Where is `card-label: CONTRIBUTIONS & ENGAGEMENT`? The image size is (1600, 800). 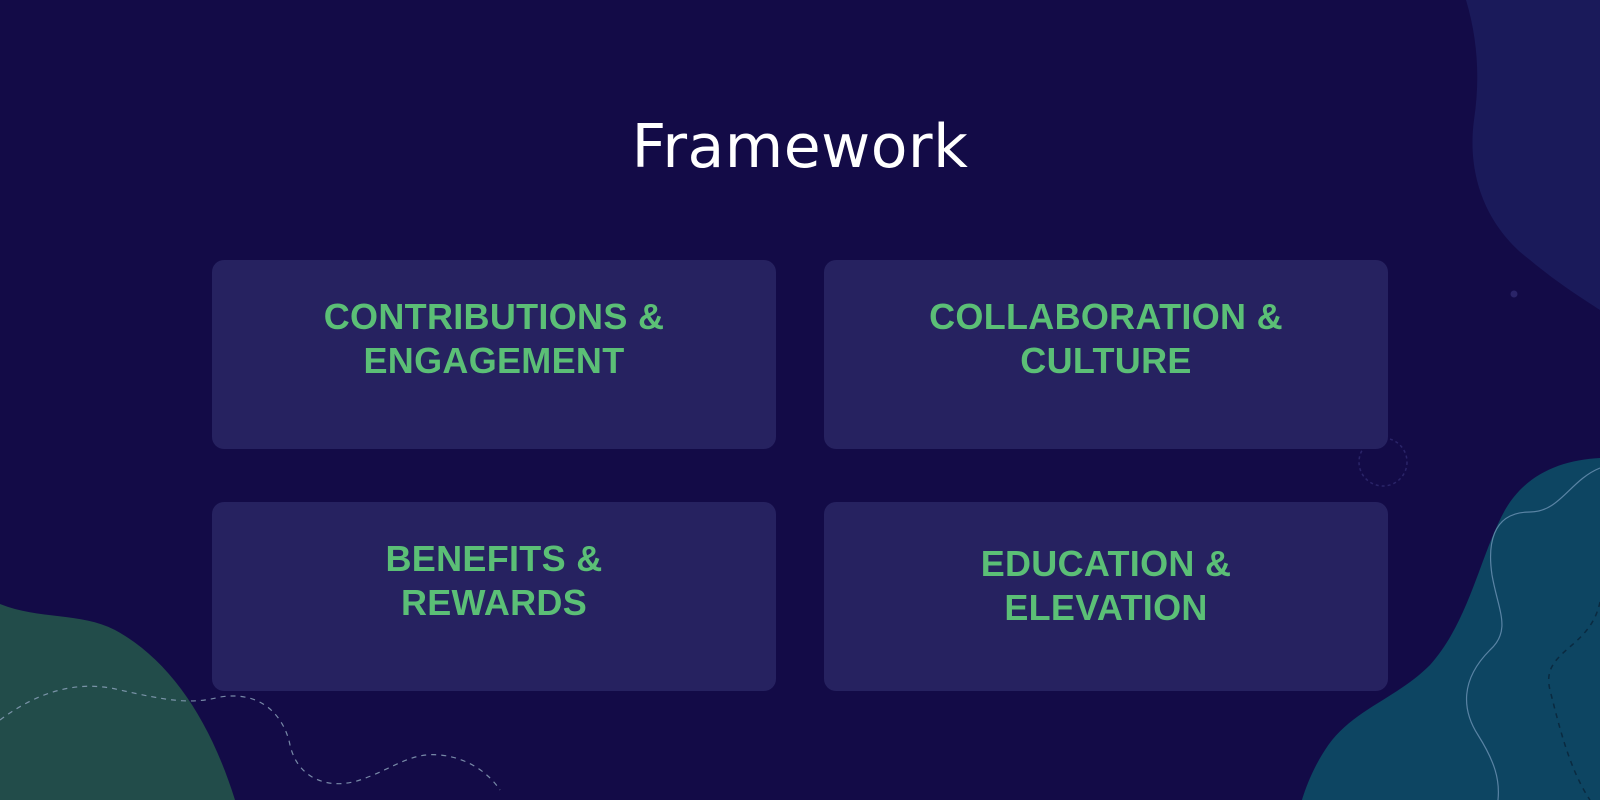
card-label: CONTRIBUTIONS & ENGAGEMENT is located at coordinates (494, 338).